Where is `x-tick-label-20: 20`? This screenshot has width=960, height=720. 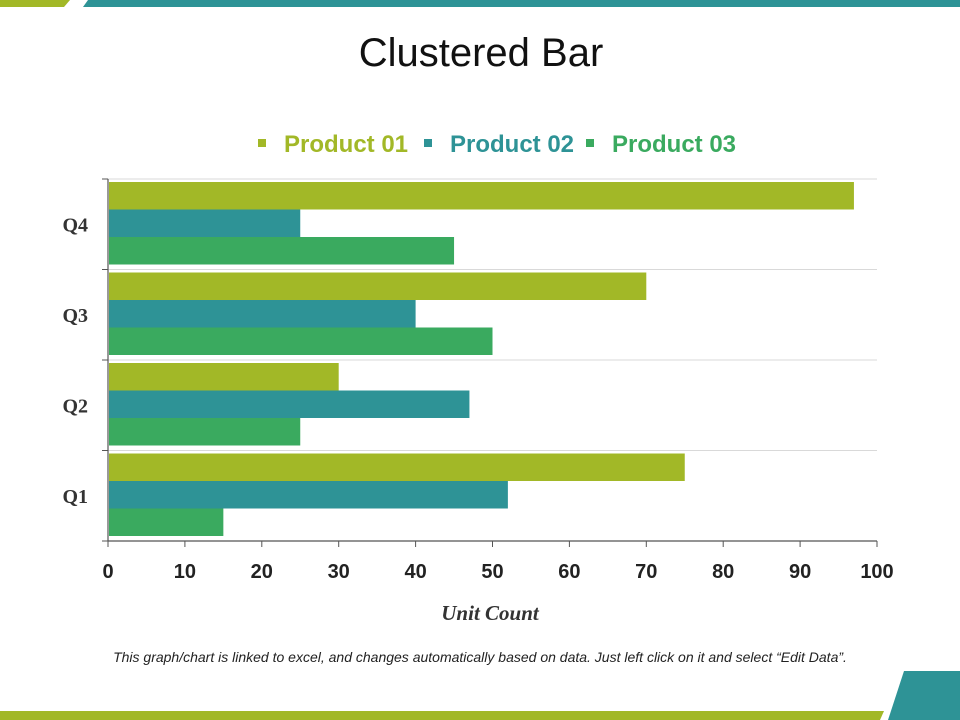
x-tick-label-20: 20 is located at coordinates (262, 572).